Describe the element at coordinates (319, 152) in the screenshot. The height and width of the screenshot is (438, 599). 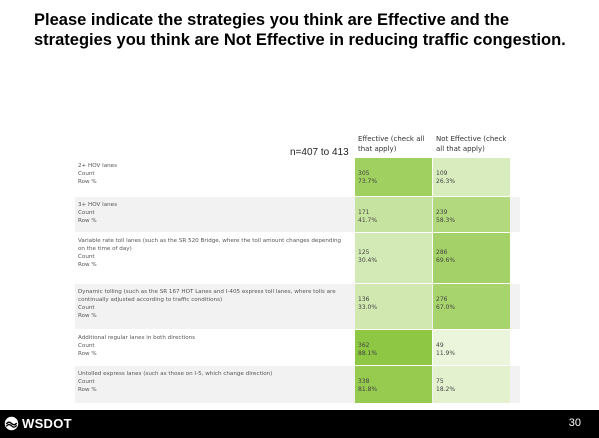
I see `sample-size-label: n=407 to 413` at that location.